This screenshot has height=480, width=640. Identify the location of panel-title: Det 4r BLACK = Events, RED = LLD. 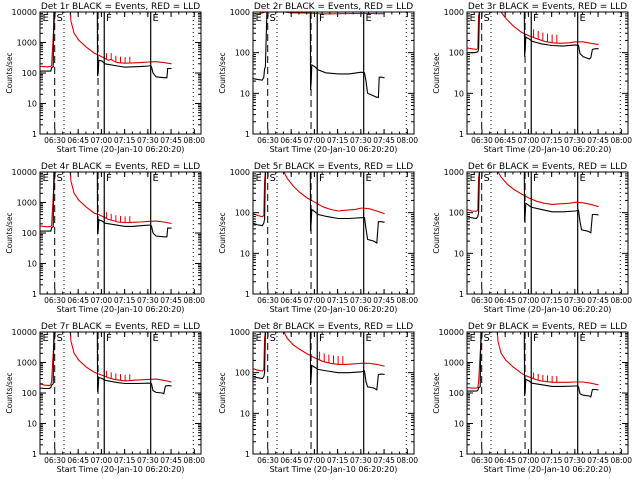
(120, 167).